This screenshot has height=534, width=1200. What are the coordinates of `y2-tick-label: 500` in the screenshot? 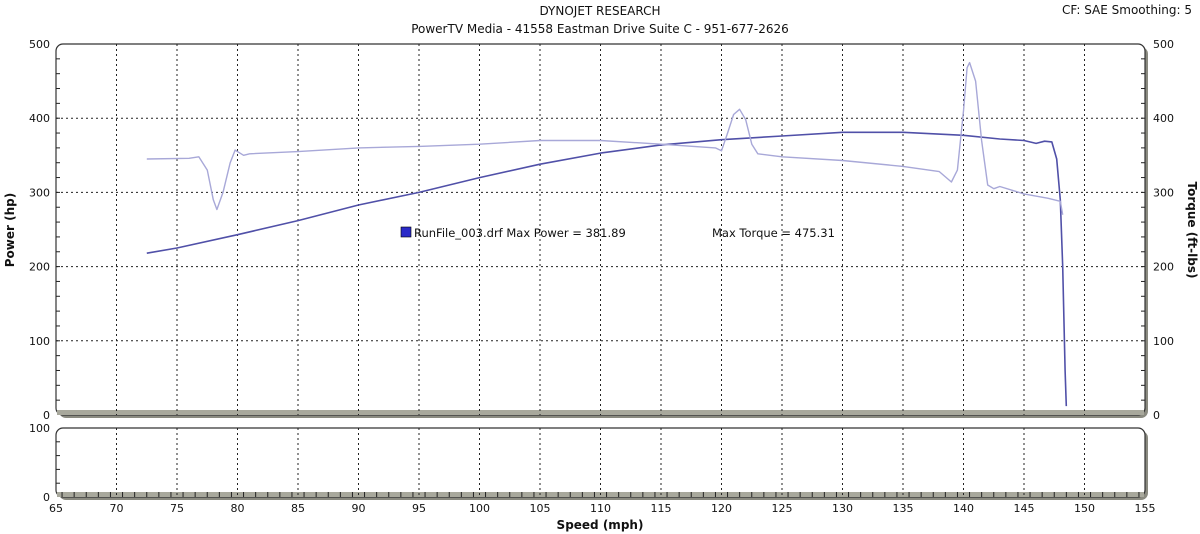 It's located at (1163, 44).